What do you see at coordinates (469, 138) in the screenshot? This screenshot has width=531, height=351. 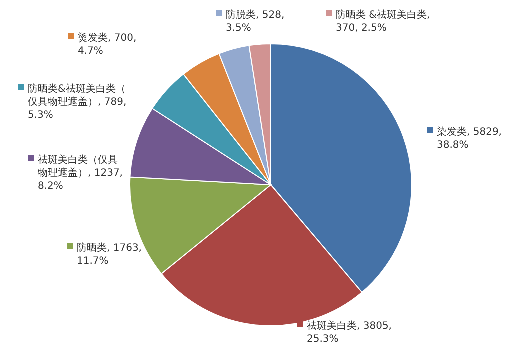 I see `legend-label: 染发类, 5829, 38.8%` at bounding box center [469, 138].